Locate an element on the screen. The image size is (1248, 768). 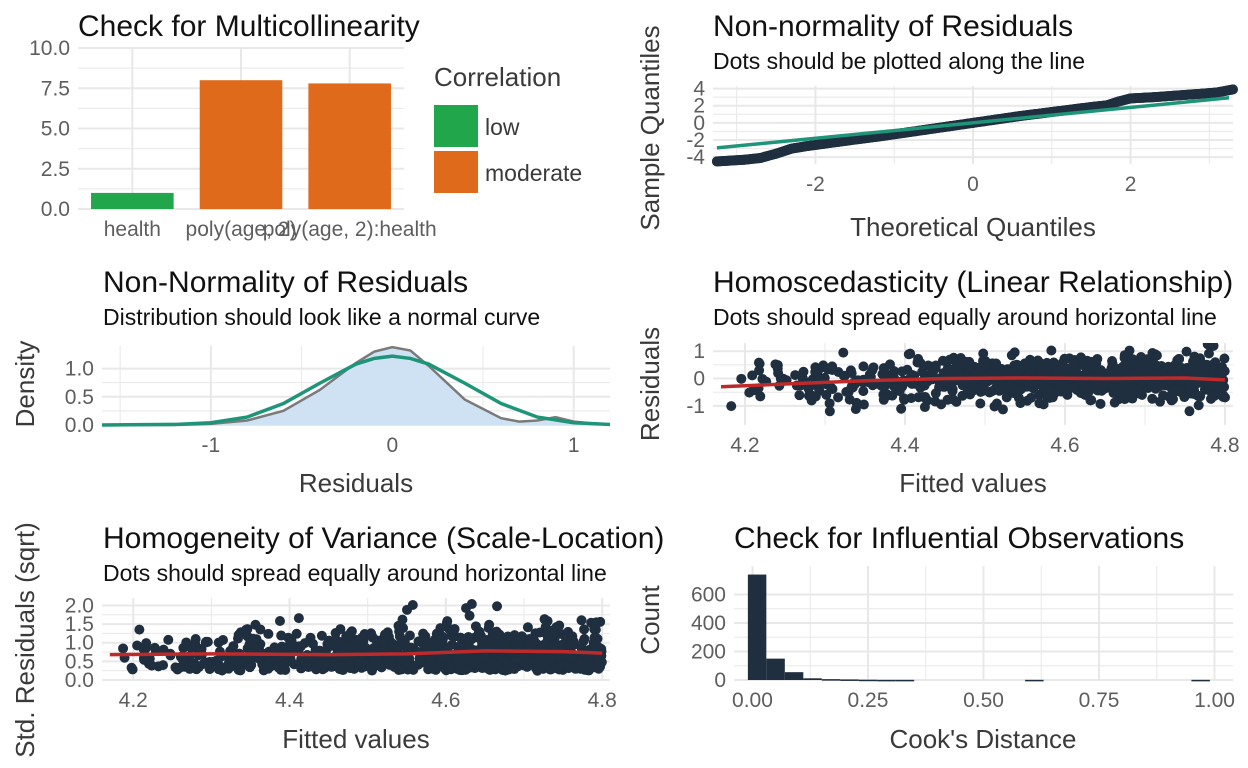
cook-x-tick-label: 0.50 is located at coordinates (983, 700).